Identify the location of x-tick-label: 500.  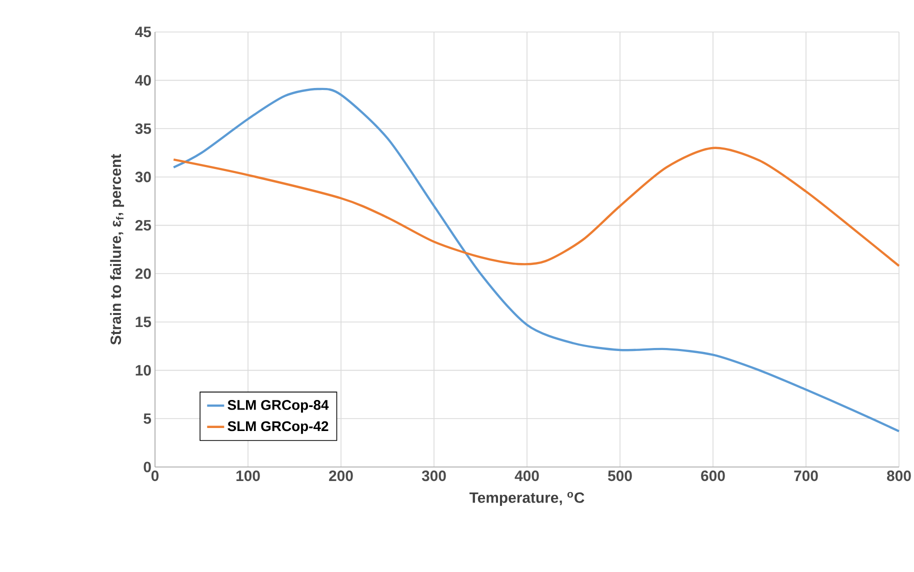
(620, 476).